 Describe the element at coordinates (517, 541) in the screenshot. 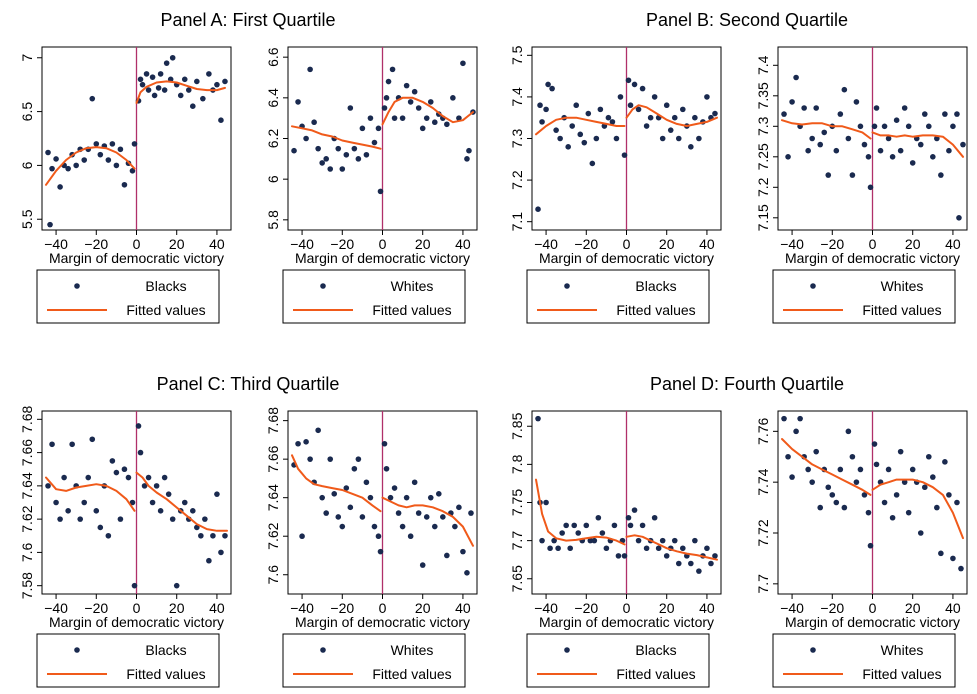

I see `y-tick-label: 7.7` at that location.